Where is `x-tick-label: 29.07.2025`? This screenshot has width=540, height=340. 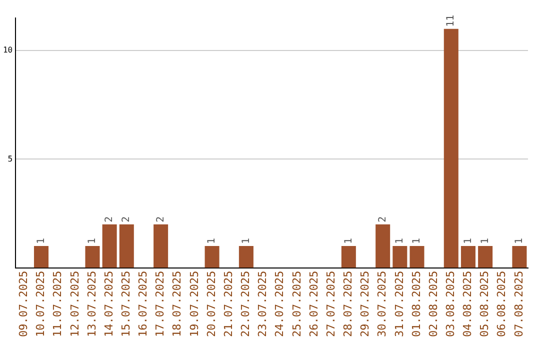
x-tick-label: 29.07.2025 is located at coordinates (365, 304).